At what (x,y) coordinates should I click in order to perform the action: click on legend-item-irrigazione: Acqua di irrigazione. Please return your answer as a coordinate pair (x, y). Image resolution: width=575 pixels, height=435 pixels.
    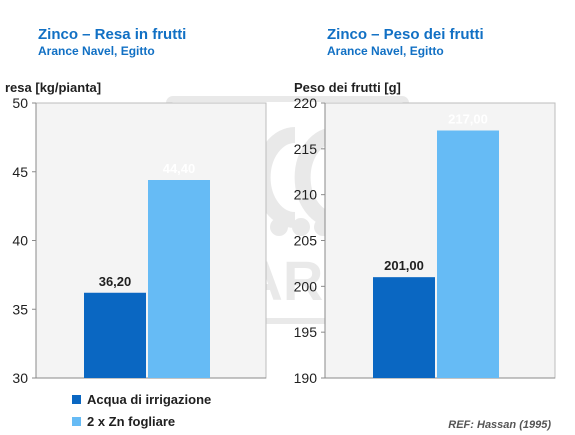
    Looking at the image, I should click on (141, 399).